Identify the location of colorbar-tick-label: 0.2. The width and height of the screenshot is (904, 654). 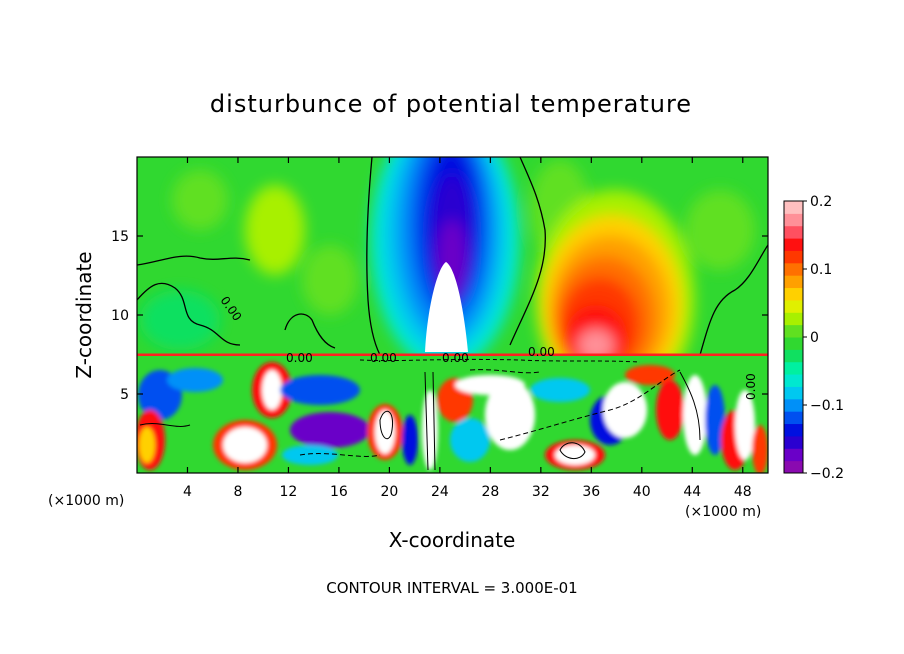
(821, 202).